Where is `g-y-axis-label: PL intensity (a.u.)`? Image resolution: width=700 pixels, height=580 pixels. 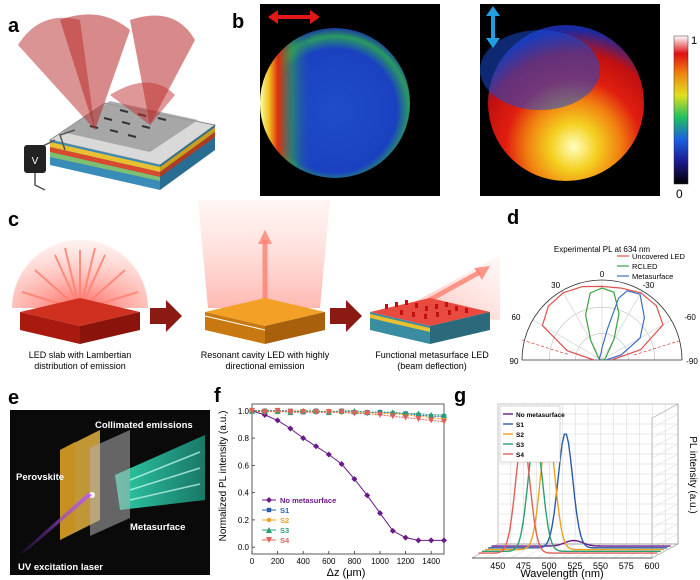 g-y-axis-label: PL intensity (a.u.) is located at coordinates (692, 474).